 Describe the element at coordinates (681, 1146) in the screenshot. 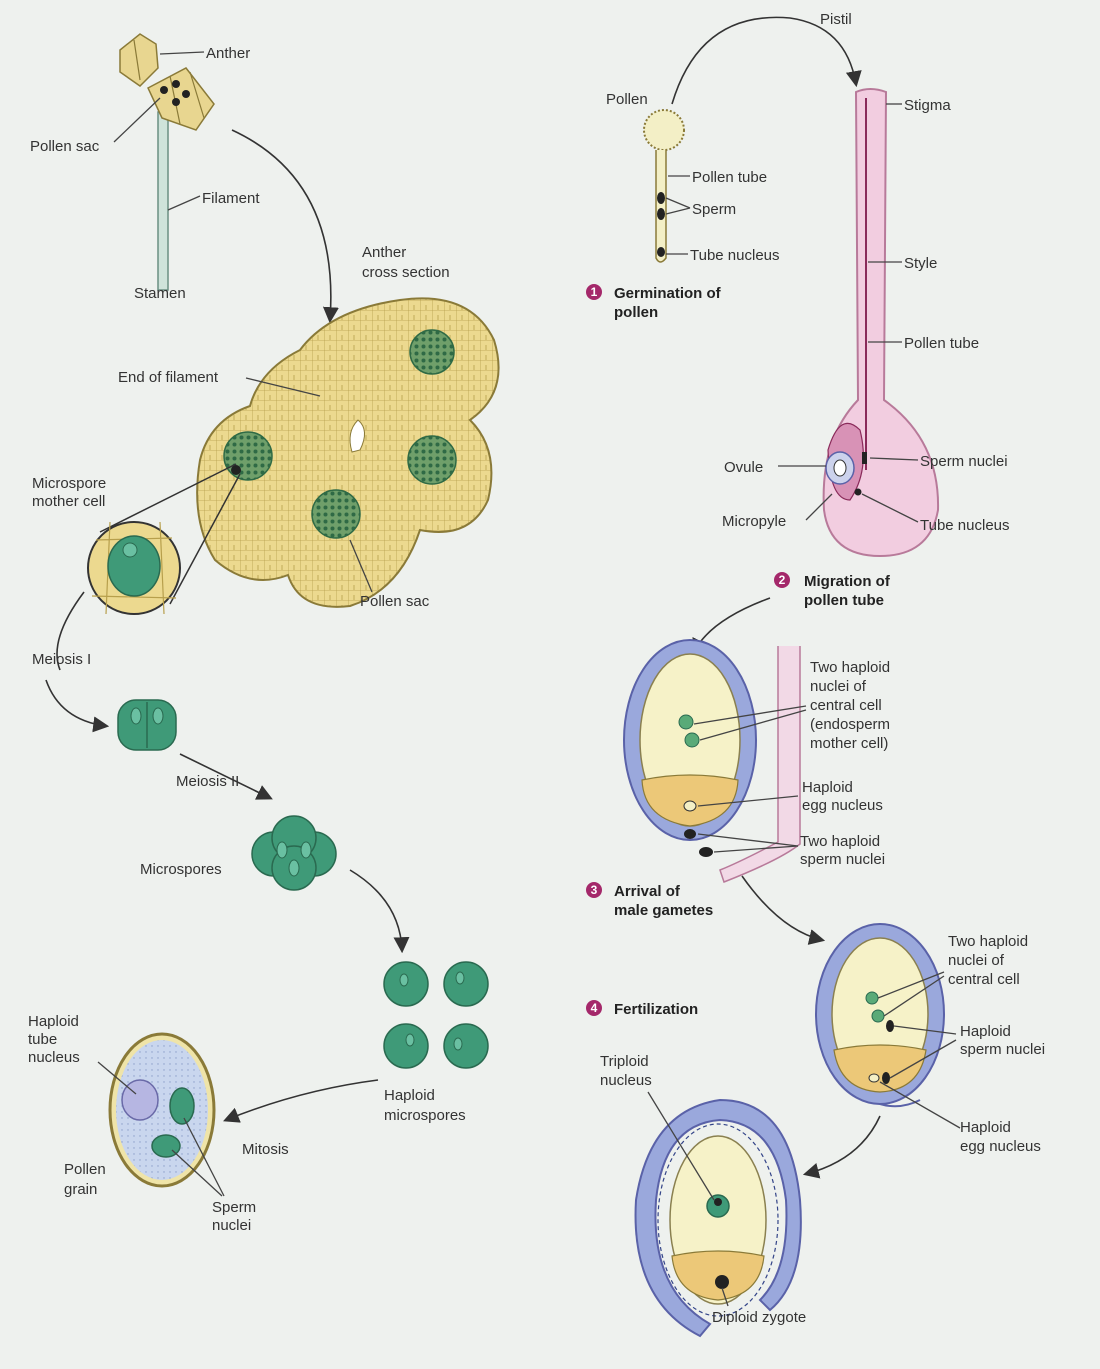

I see `triploid-leader` at that location.